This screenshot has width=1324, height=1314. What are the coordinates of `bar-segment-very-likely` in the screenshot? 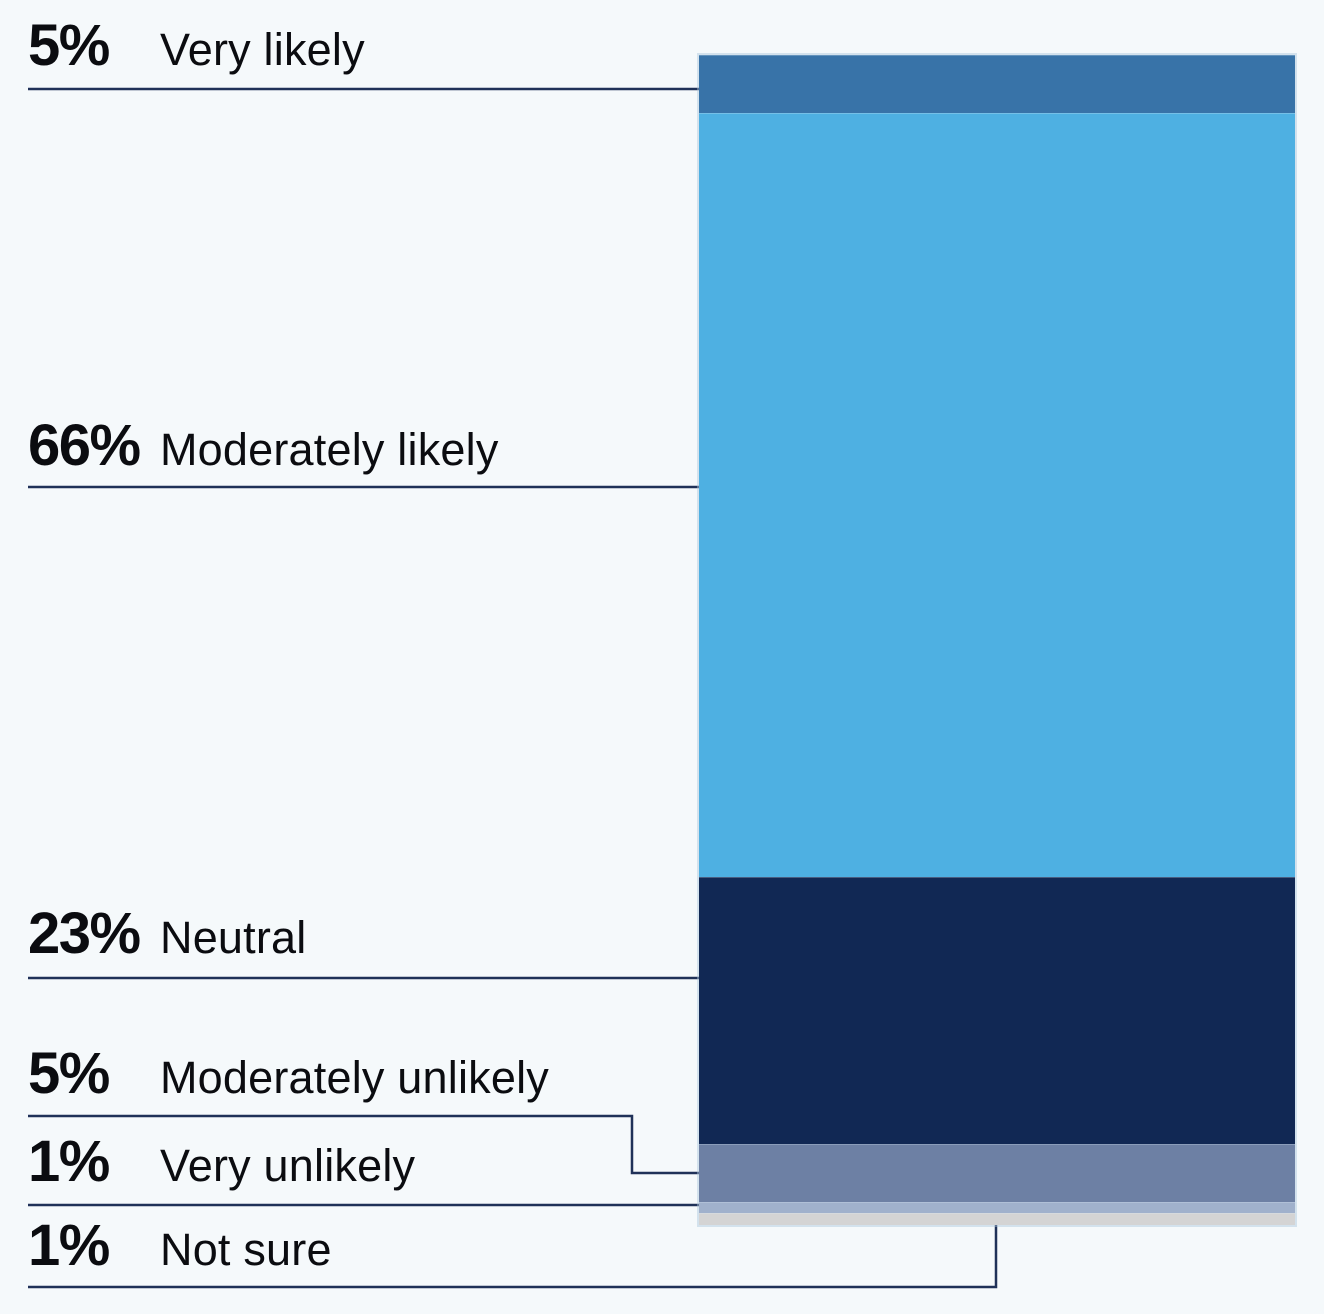 It's located at (997, 84).